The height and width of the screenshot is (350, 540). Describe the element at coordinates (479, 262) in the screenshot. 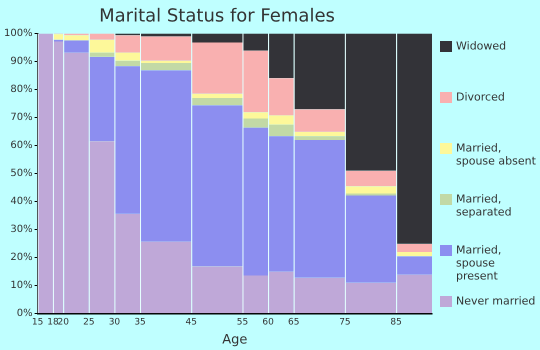

I see `legend-label: Married, spouse present` at that location.